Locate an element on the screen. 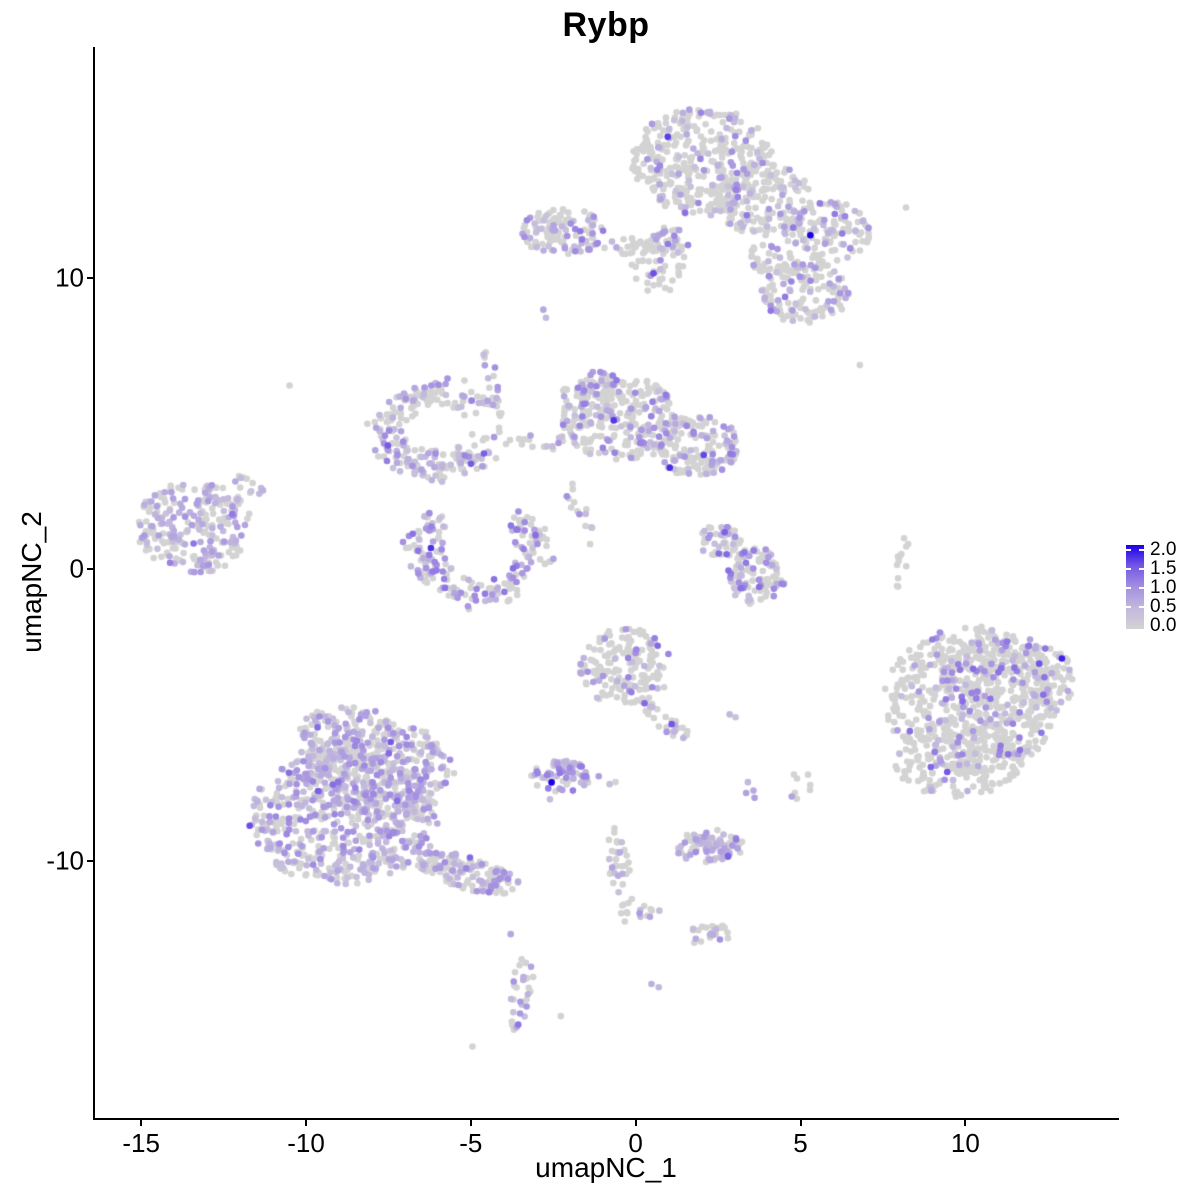  y-axis-title: umapNC_2 is located at coordinates (31, 582).